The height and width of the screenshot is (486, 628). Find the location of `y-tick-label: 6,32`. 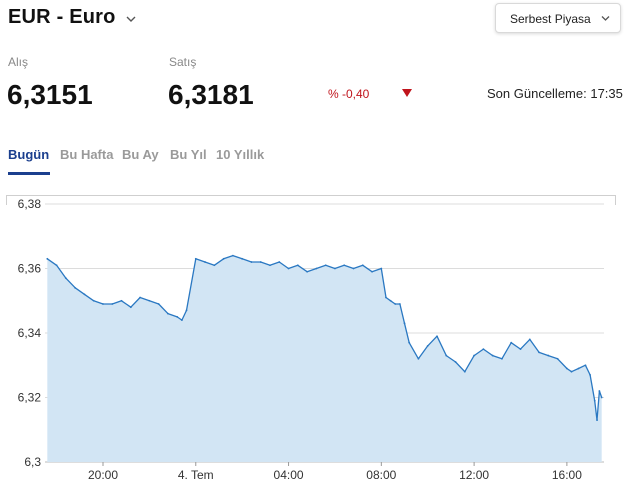

y-tick-label: 6,32 is located at coordinates (30, 398).